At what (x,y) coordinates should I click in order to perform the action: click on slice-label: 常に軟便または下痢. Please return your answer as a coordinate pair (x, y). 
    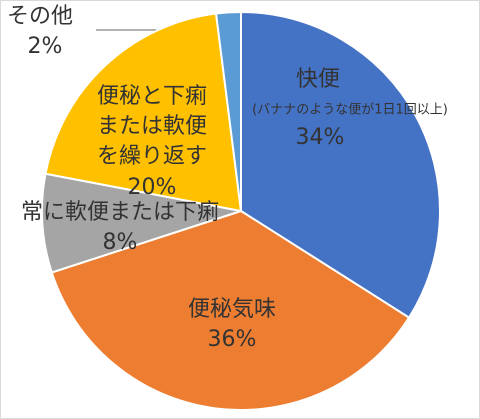
    Looking at the image, I should click on (120, 212).